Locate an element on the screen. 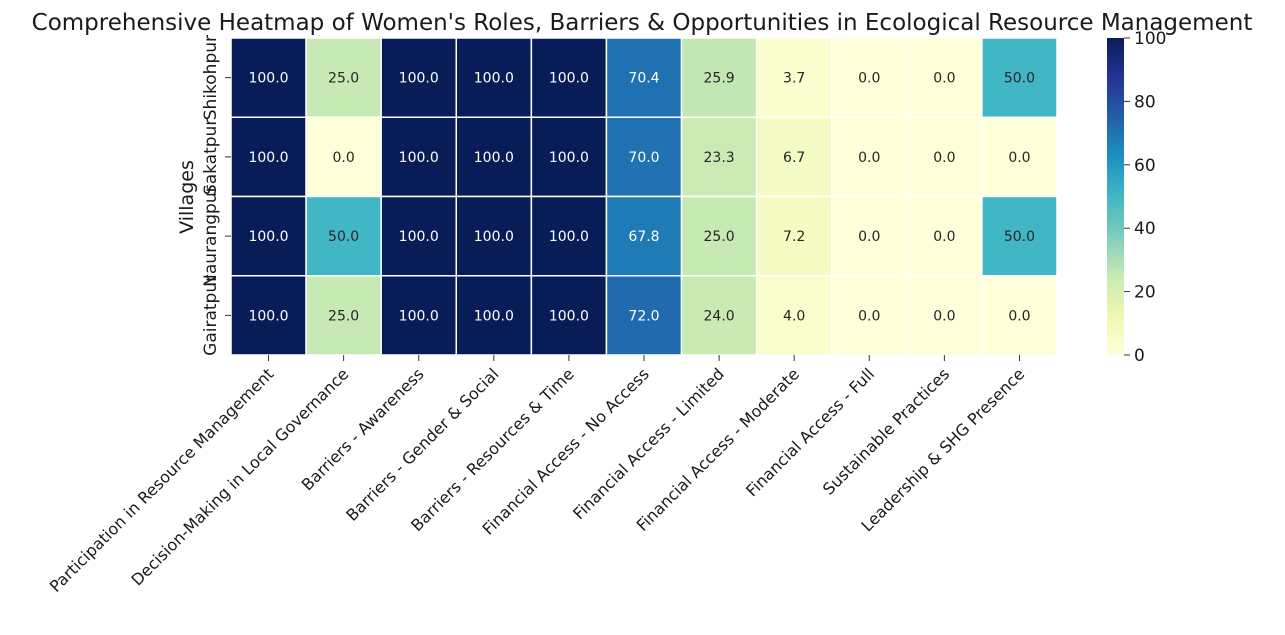  colorbar-tick-label: 80 is located at coordinates (1145, 102).